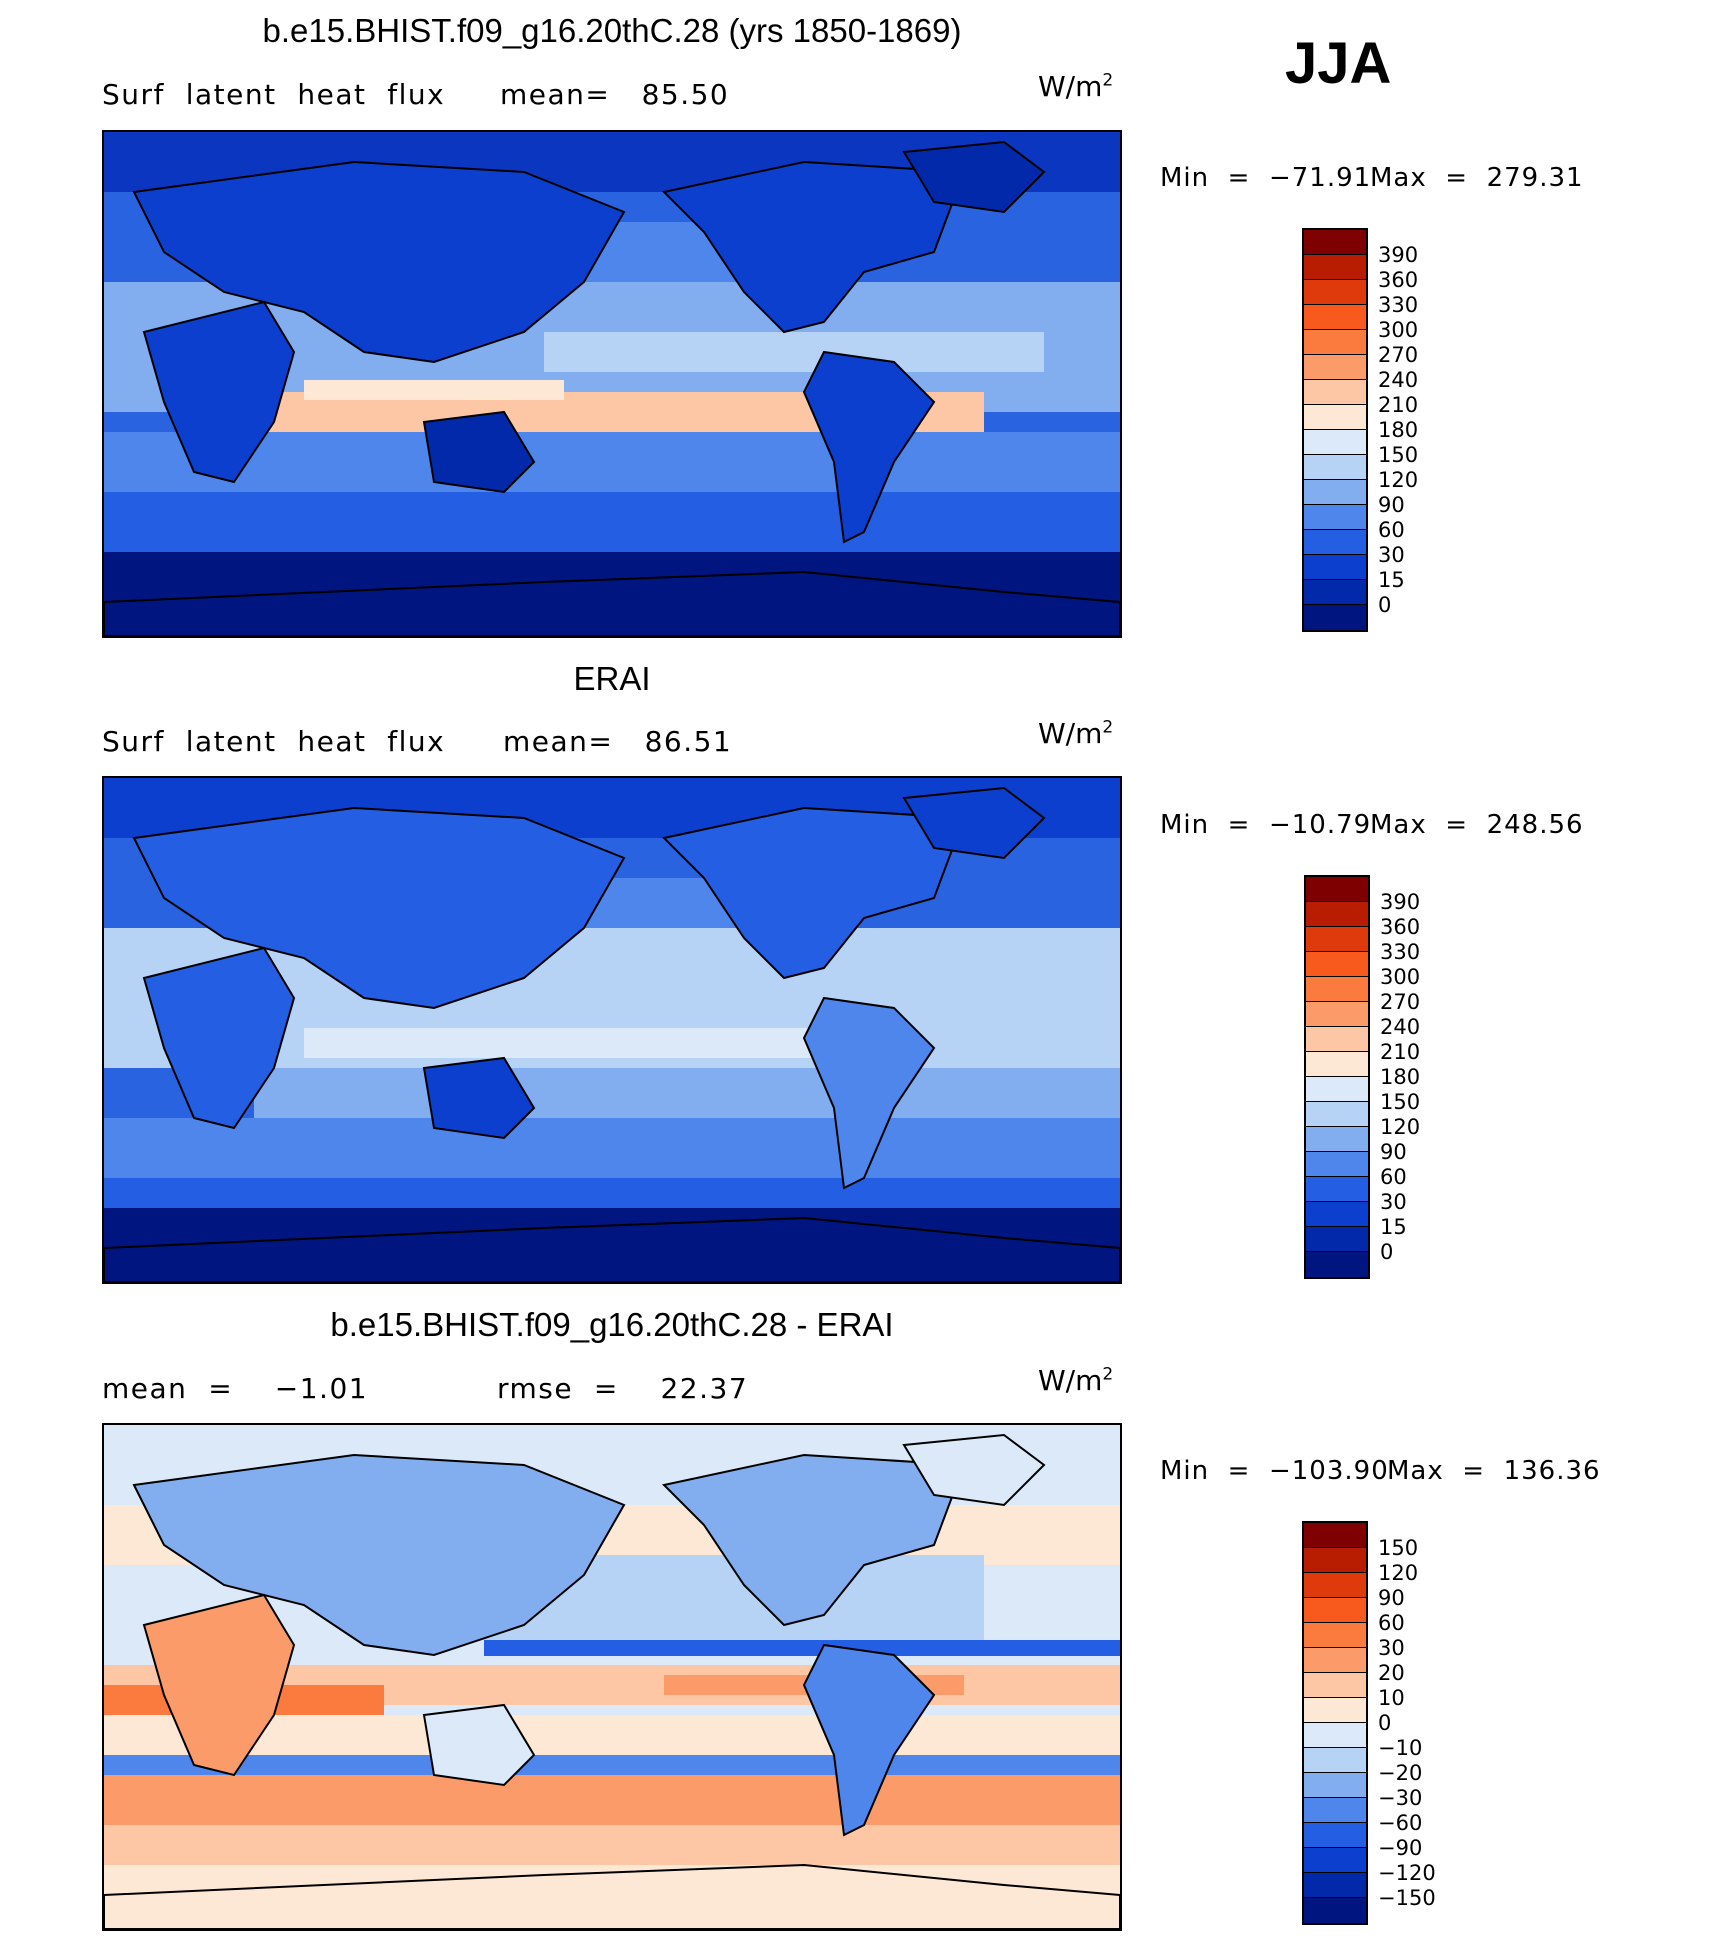 The width and height of the screenshot is (1710, 1952). What do you see at coordinates (1400, 1773) in the screenshot?
I see `colorbar-tick-label: −20` at bounding box center [1400, 1773].